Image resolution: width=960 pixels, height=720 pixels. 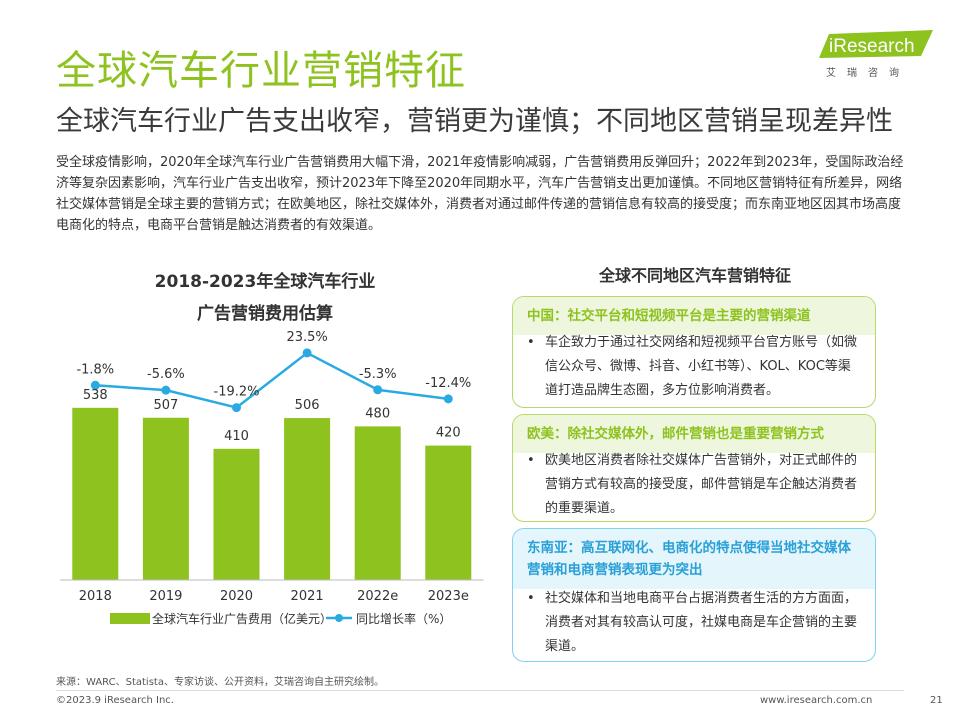 What do you see at coordinates (265, 314) in the screenshot?
I see `chart-title-line-2: 广告营销费用估算` at bounding box center [265, 314].